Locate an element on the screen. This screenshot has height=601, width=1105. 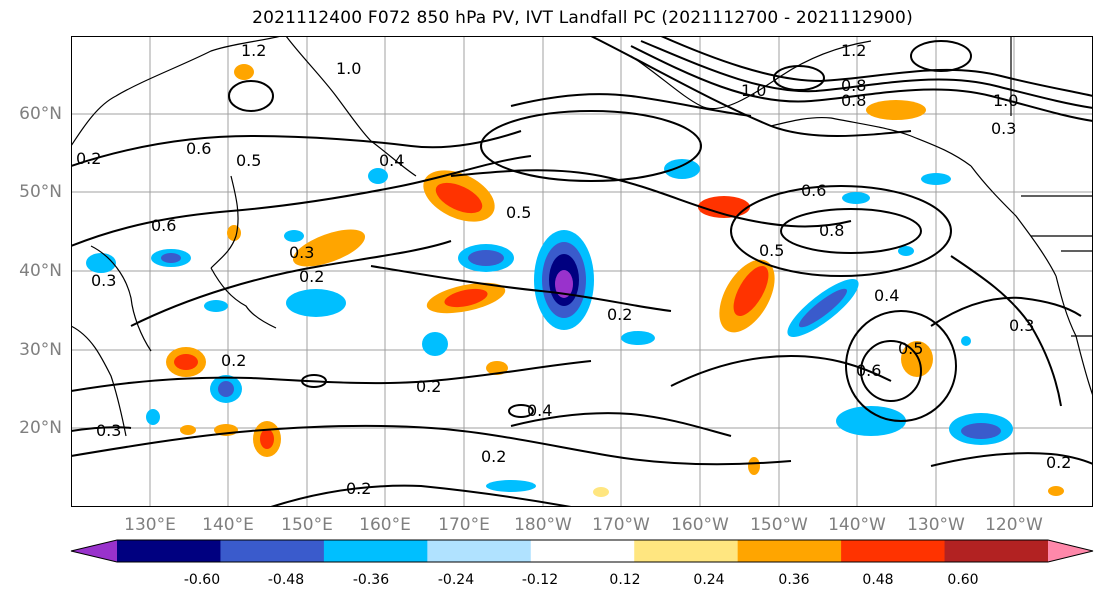
colorbar-tick: -0.24 is located at coordinates (456, 580).